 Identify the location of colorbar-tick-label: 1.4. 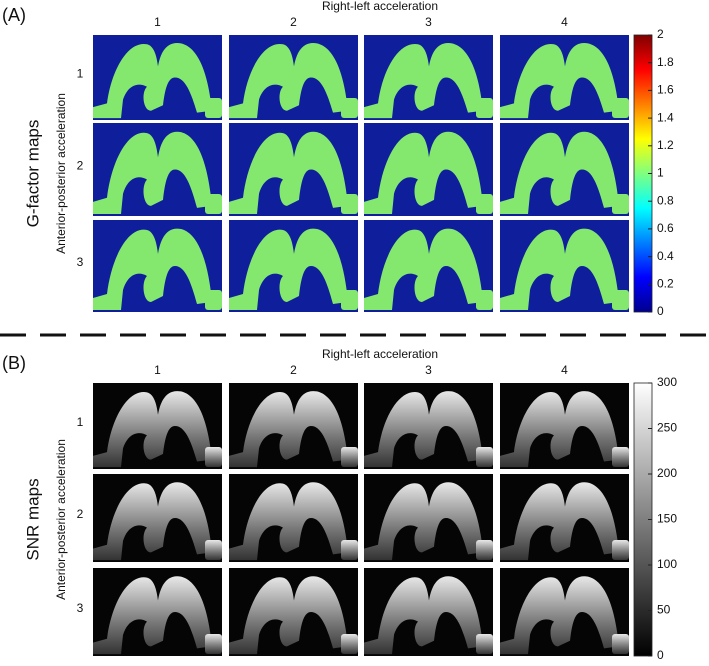
(665, 117).